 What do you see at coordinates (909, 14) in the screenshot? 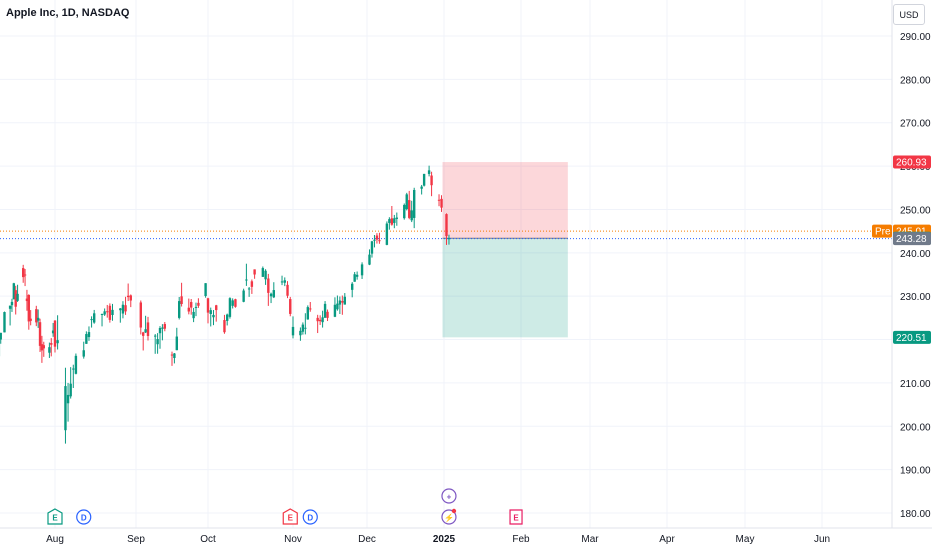
I see `currency-button: USD` at bounding box center [909, 14].